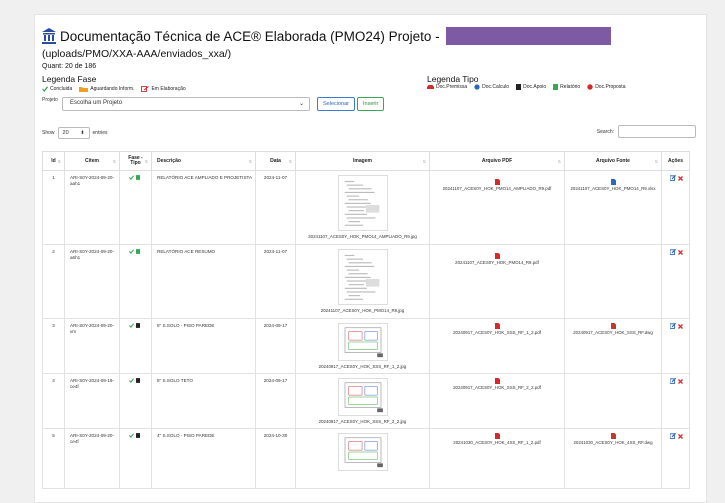  Describe the element at coordinates (613, 188) in the screenshot. I see `source-file-link: 20241107_ACES0Y_HOK_PMO14_R9.xlsx` at that location.